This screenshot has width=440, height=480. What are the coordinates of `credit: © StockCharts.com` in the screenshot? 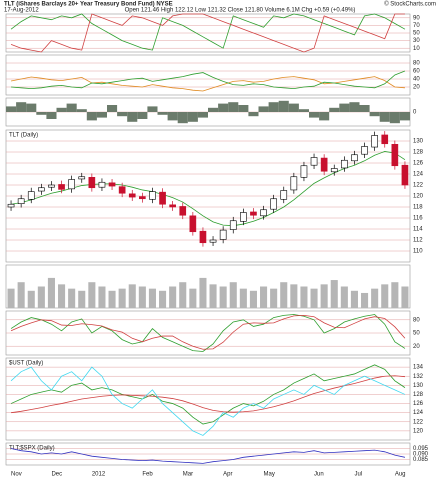 It's located at (410, 4).